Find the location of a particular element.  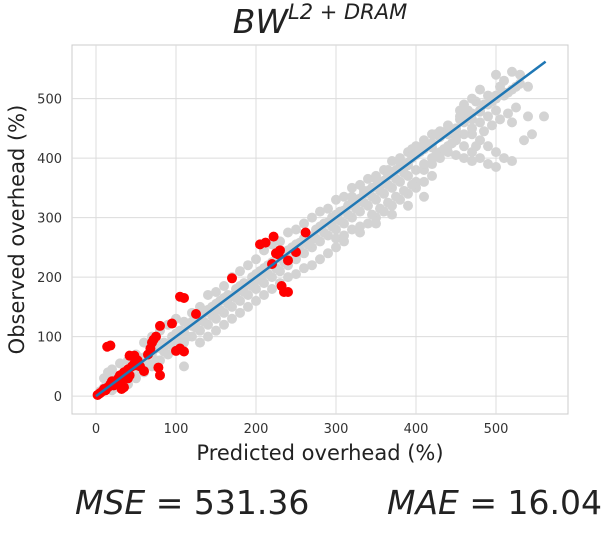

x-axis-label: Predicted overhead (%) is located at coordinates (319, 453).